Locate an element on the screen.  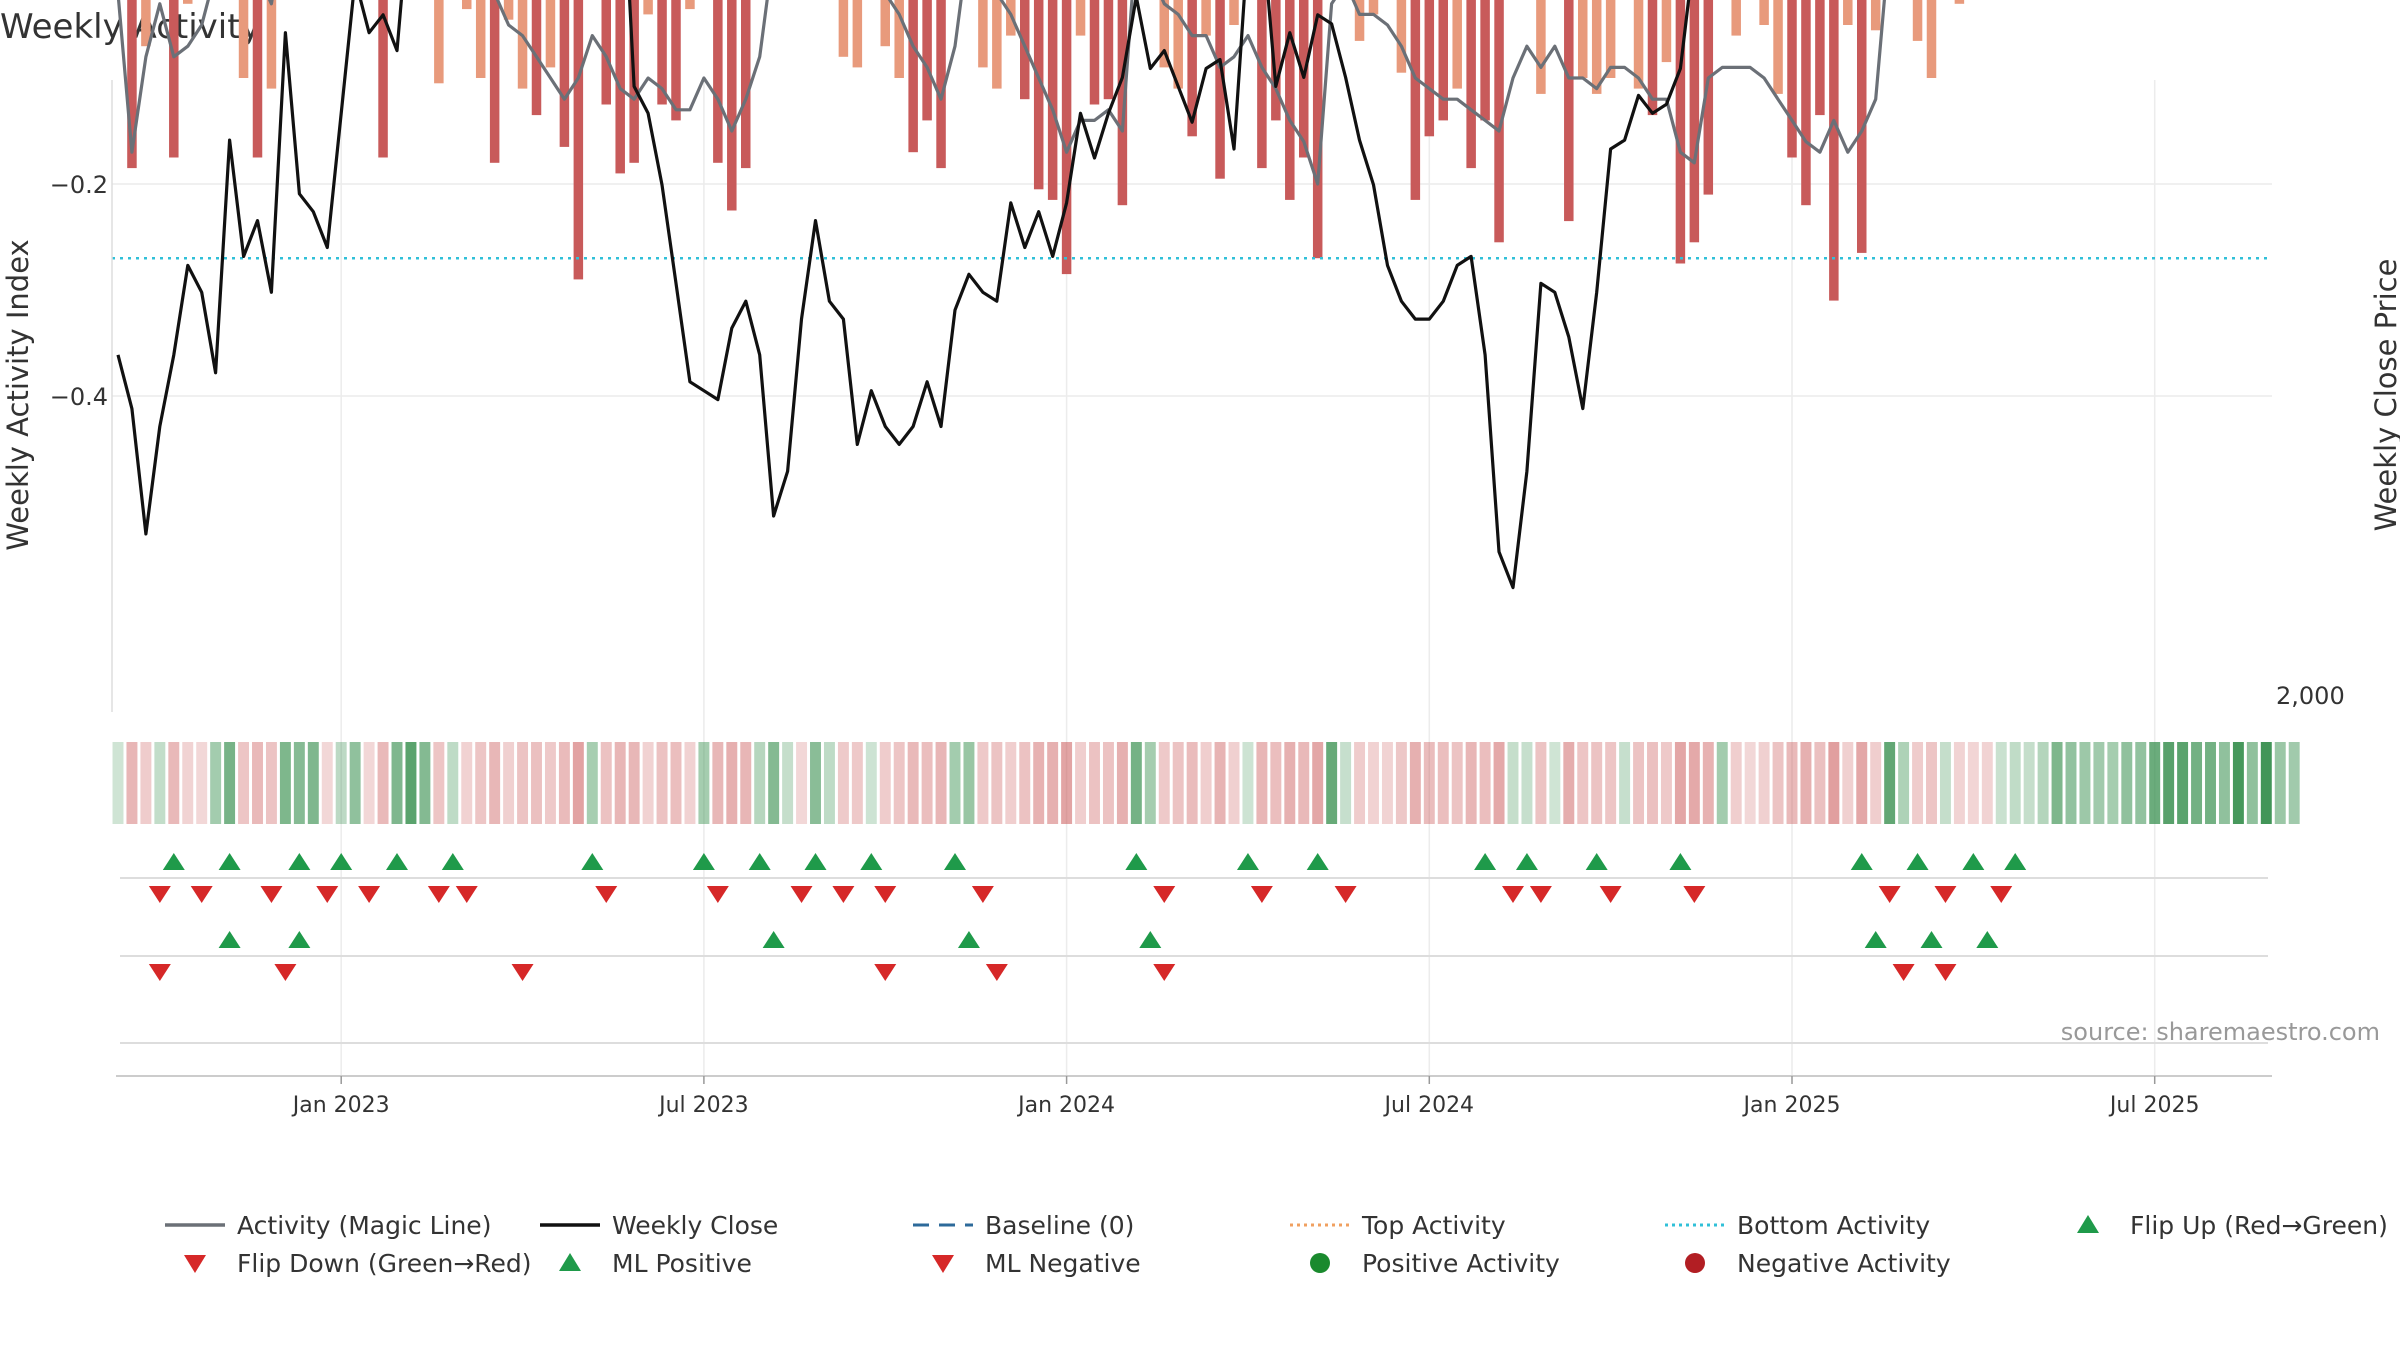
legend-label: Flip Up (Red→Green) is located at coordinates (2259, 1225).